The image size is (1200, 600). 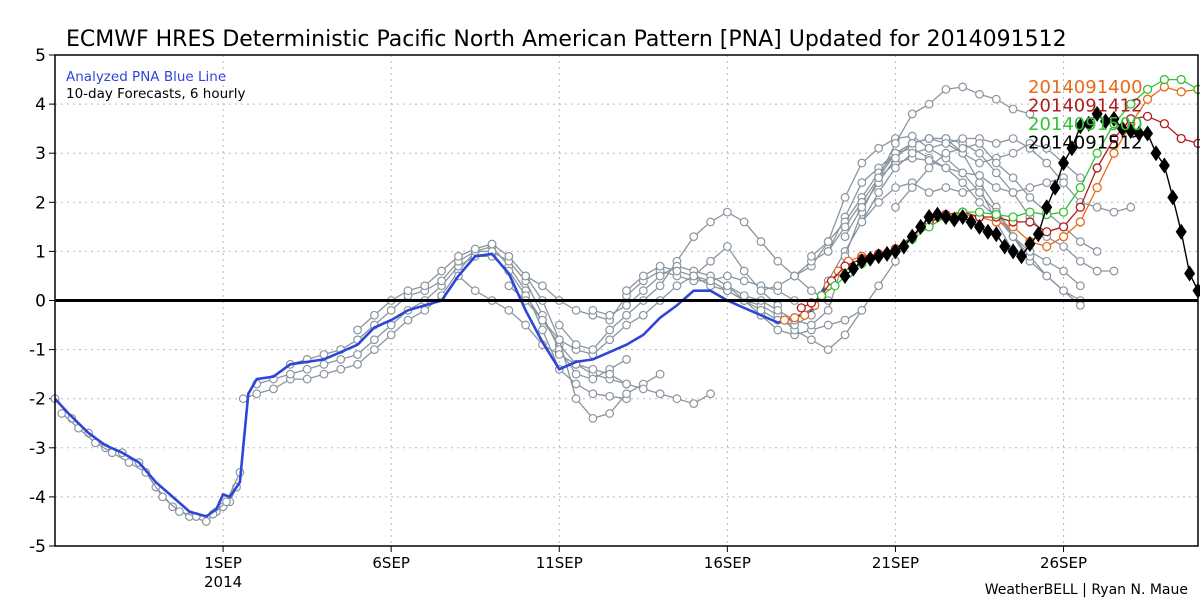 I want to click on run-label: 2014091512, so click(x=1085, y=143).